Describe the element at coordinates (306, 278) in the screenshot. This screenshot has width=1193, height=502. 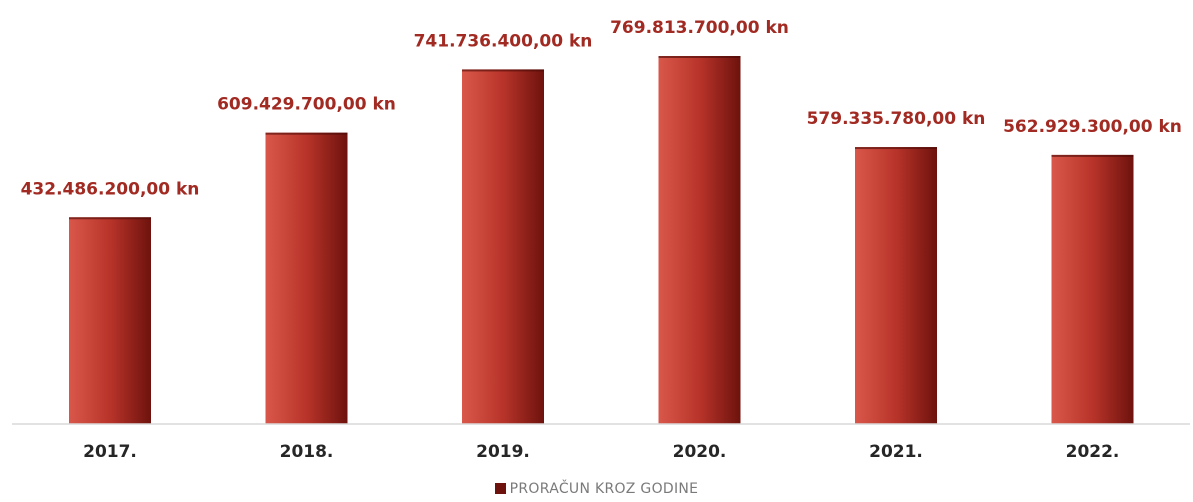
I see `bar-2018` at that location.